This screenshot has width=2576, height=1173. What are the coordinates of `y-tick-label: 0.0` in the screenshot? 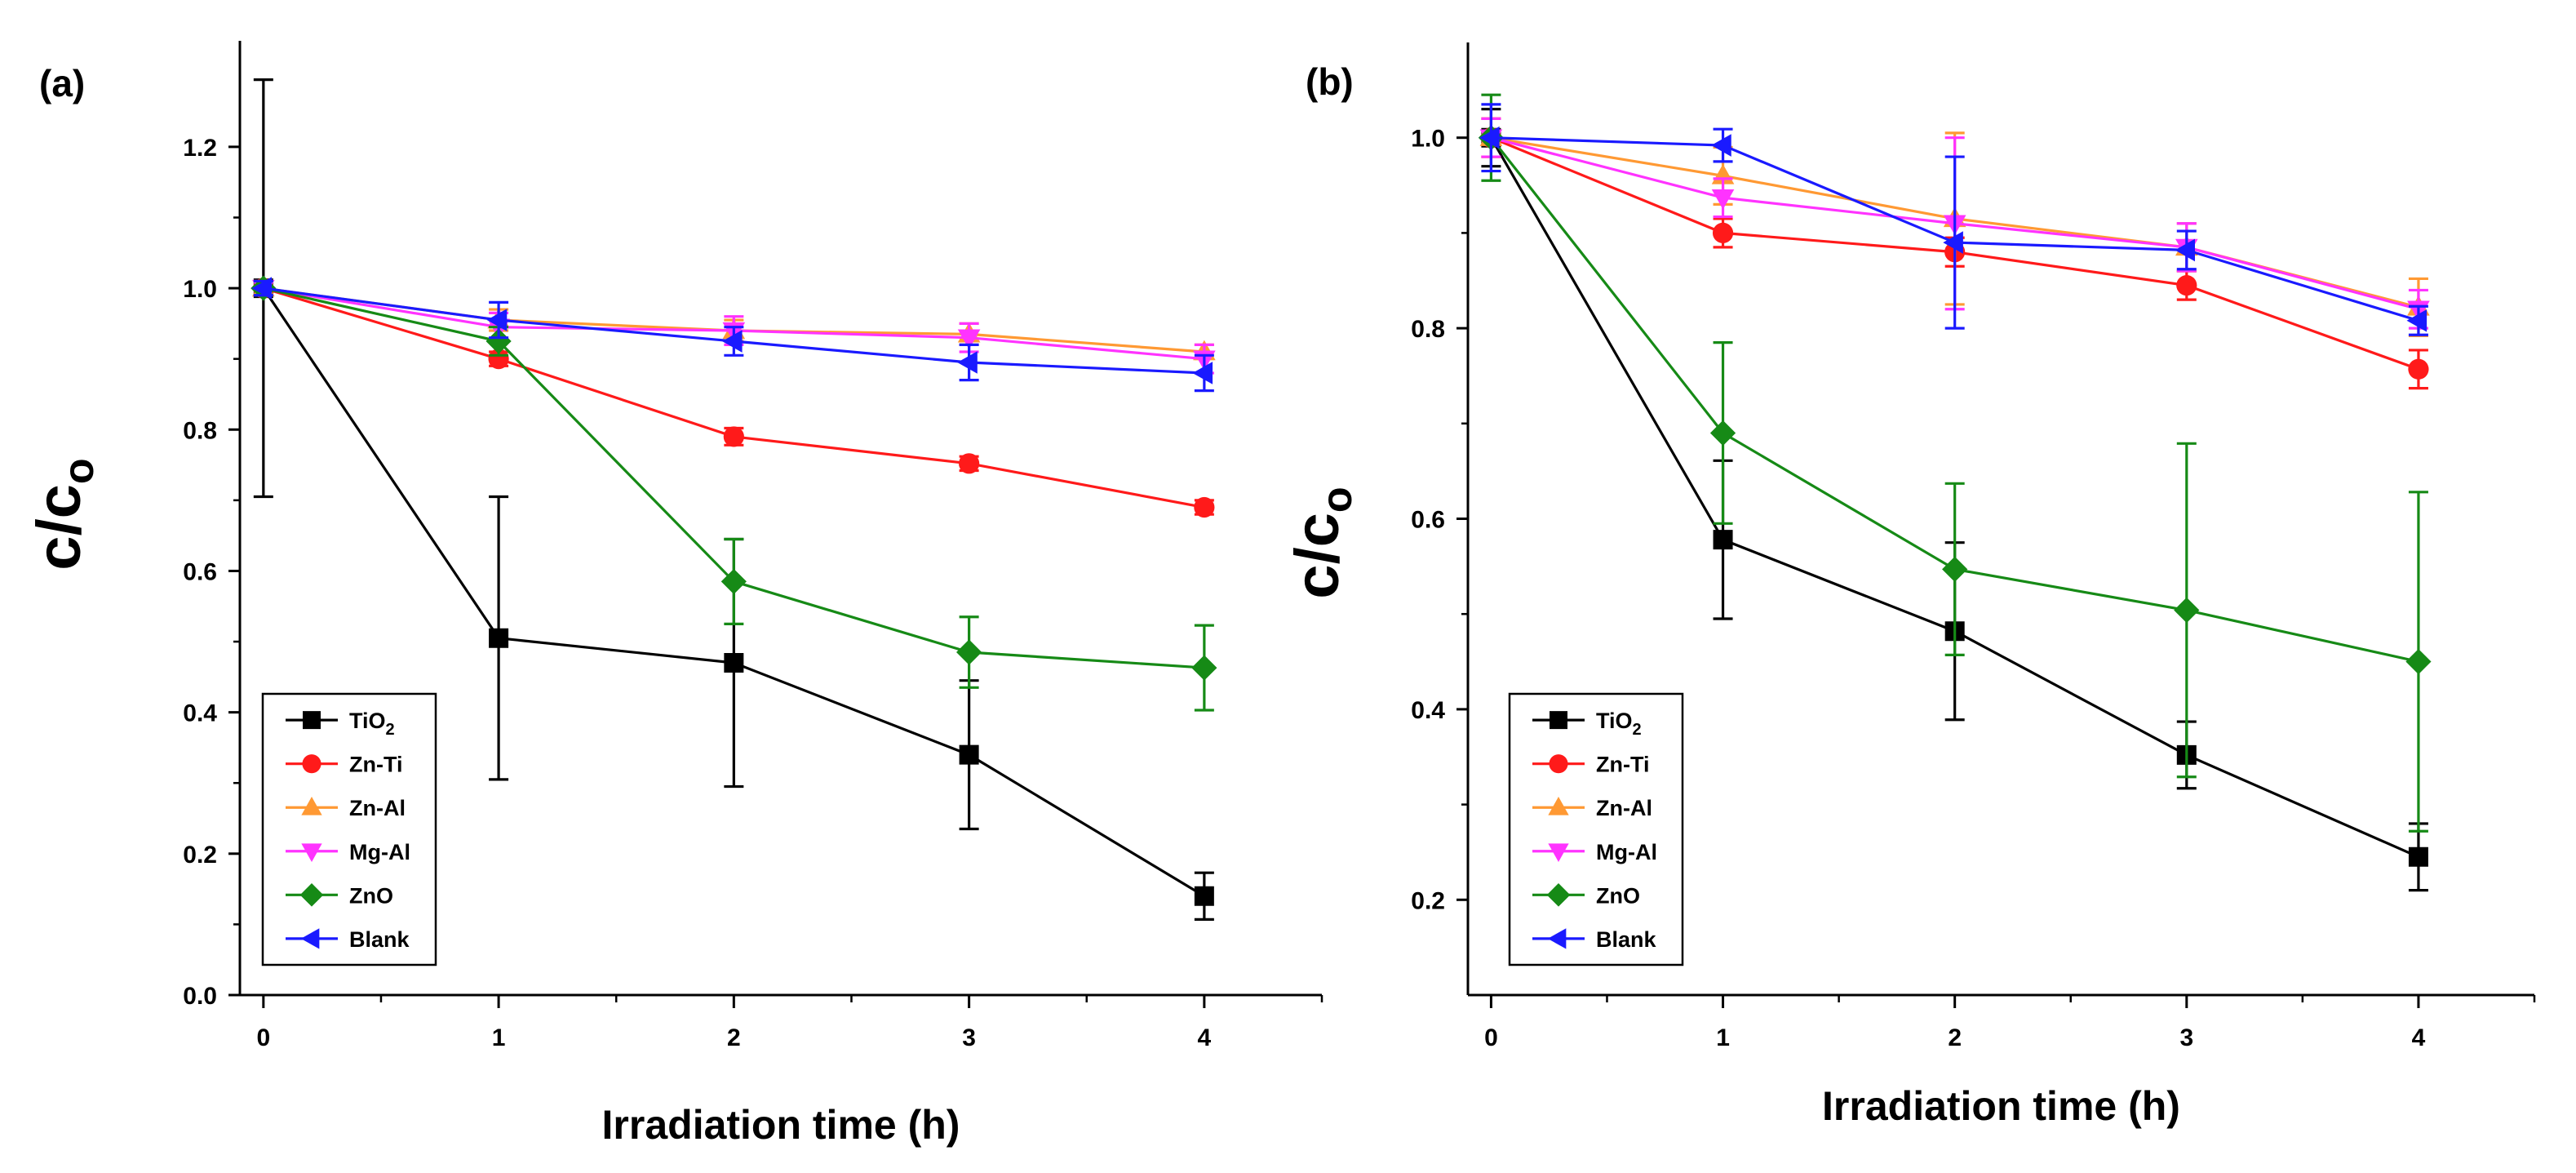 It's located at (200, 997).